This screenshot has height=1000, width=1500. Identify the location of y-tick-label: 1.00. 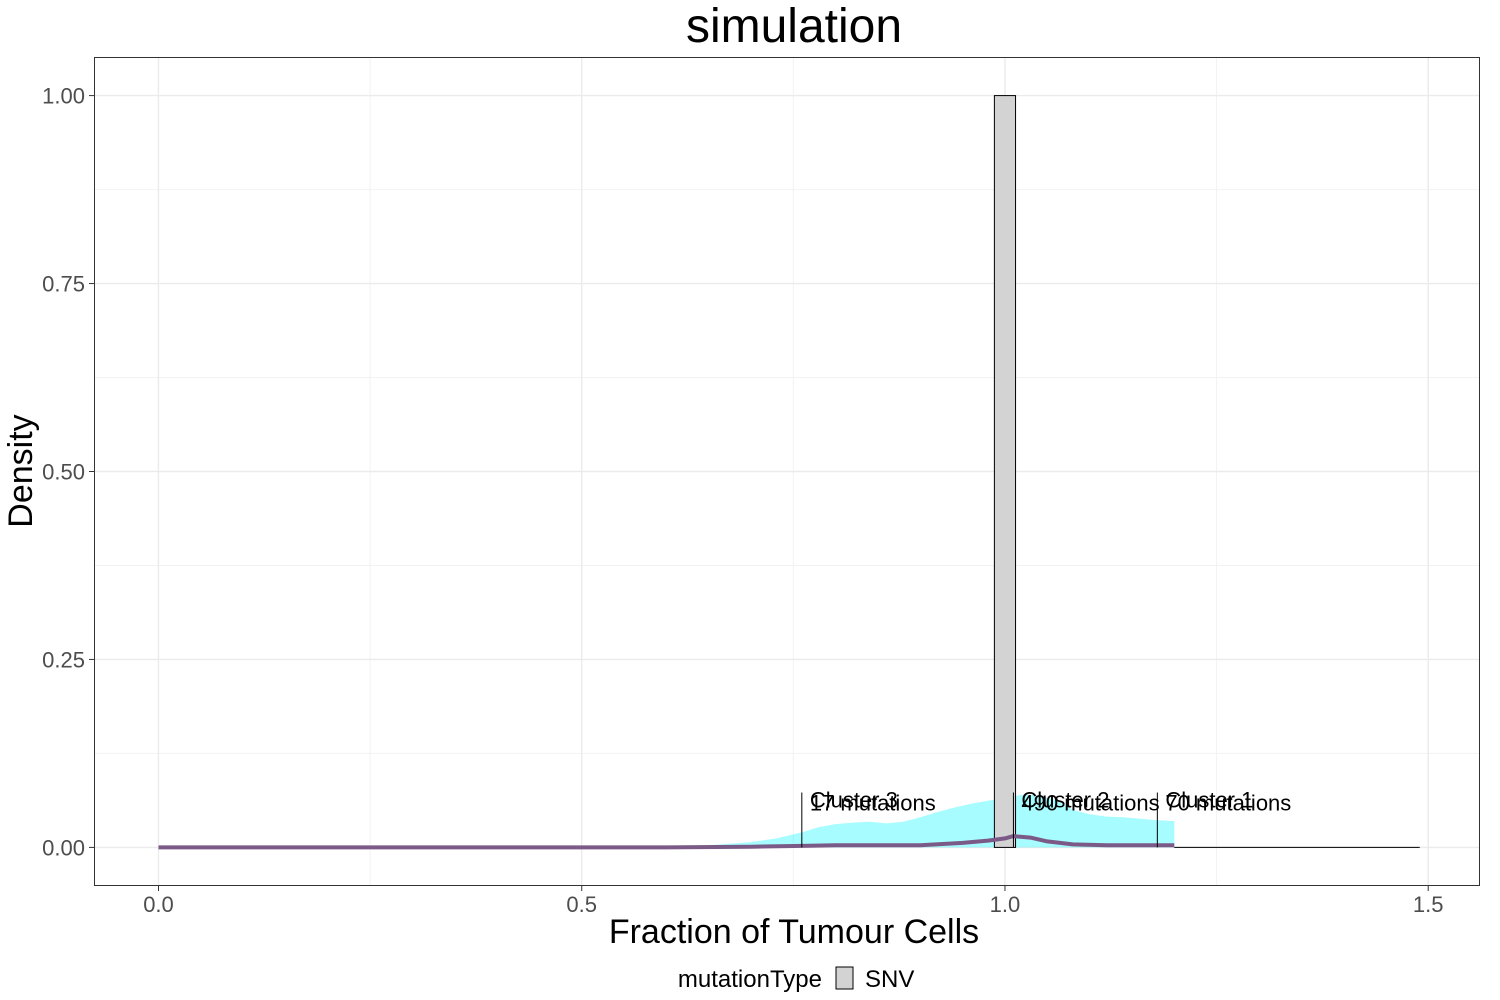
(63, 96).